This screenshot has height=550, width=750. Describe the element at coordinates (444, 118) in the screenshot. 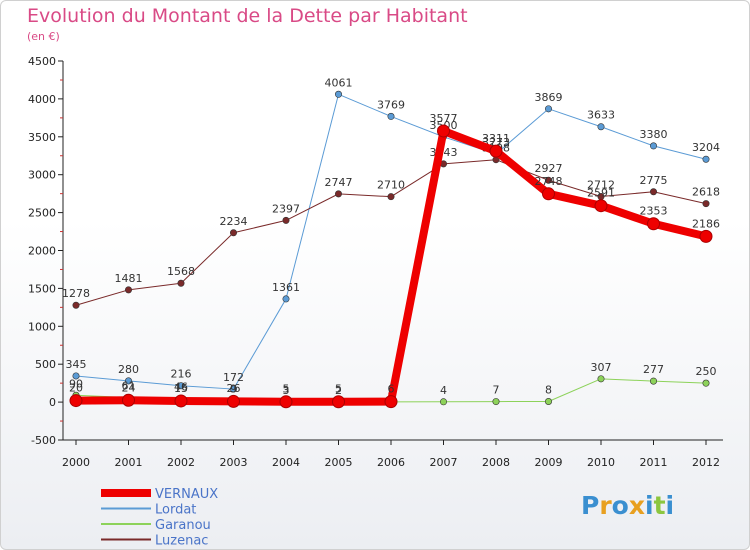

I see `data-label-vernaux: 3577` at that location.